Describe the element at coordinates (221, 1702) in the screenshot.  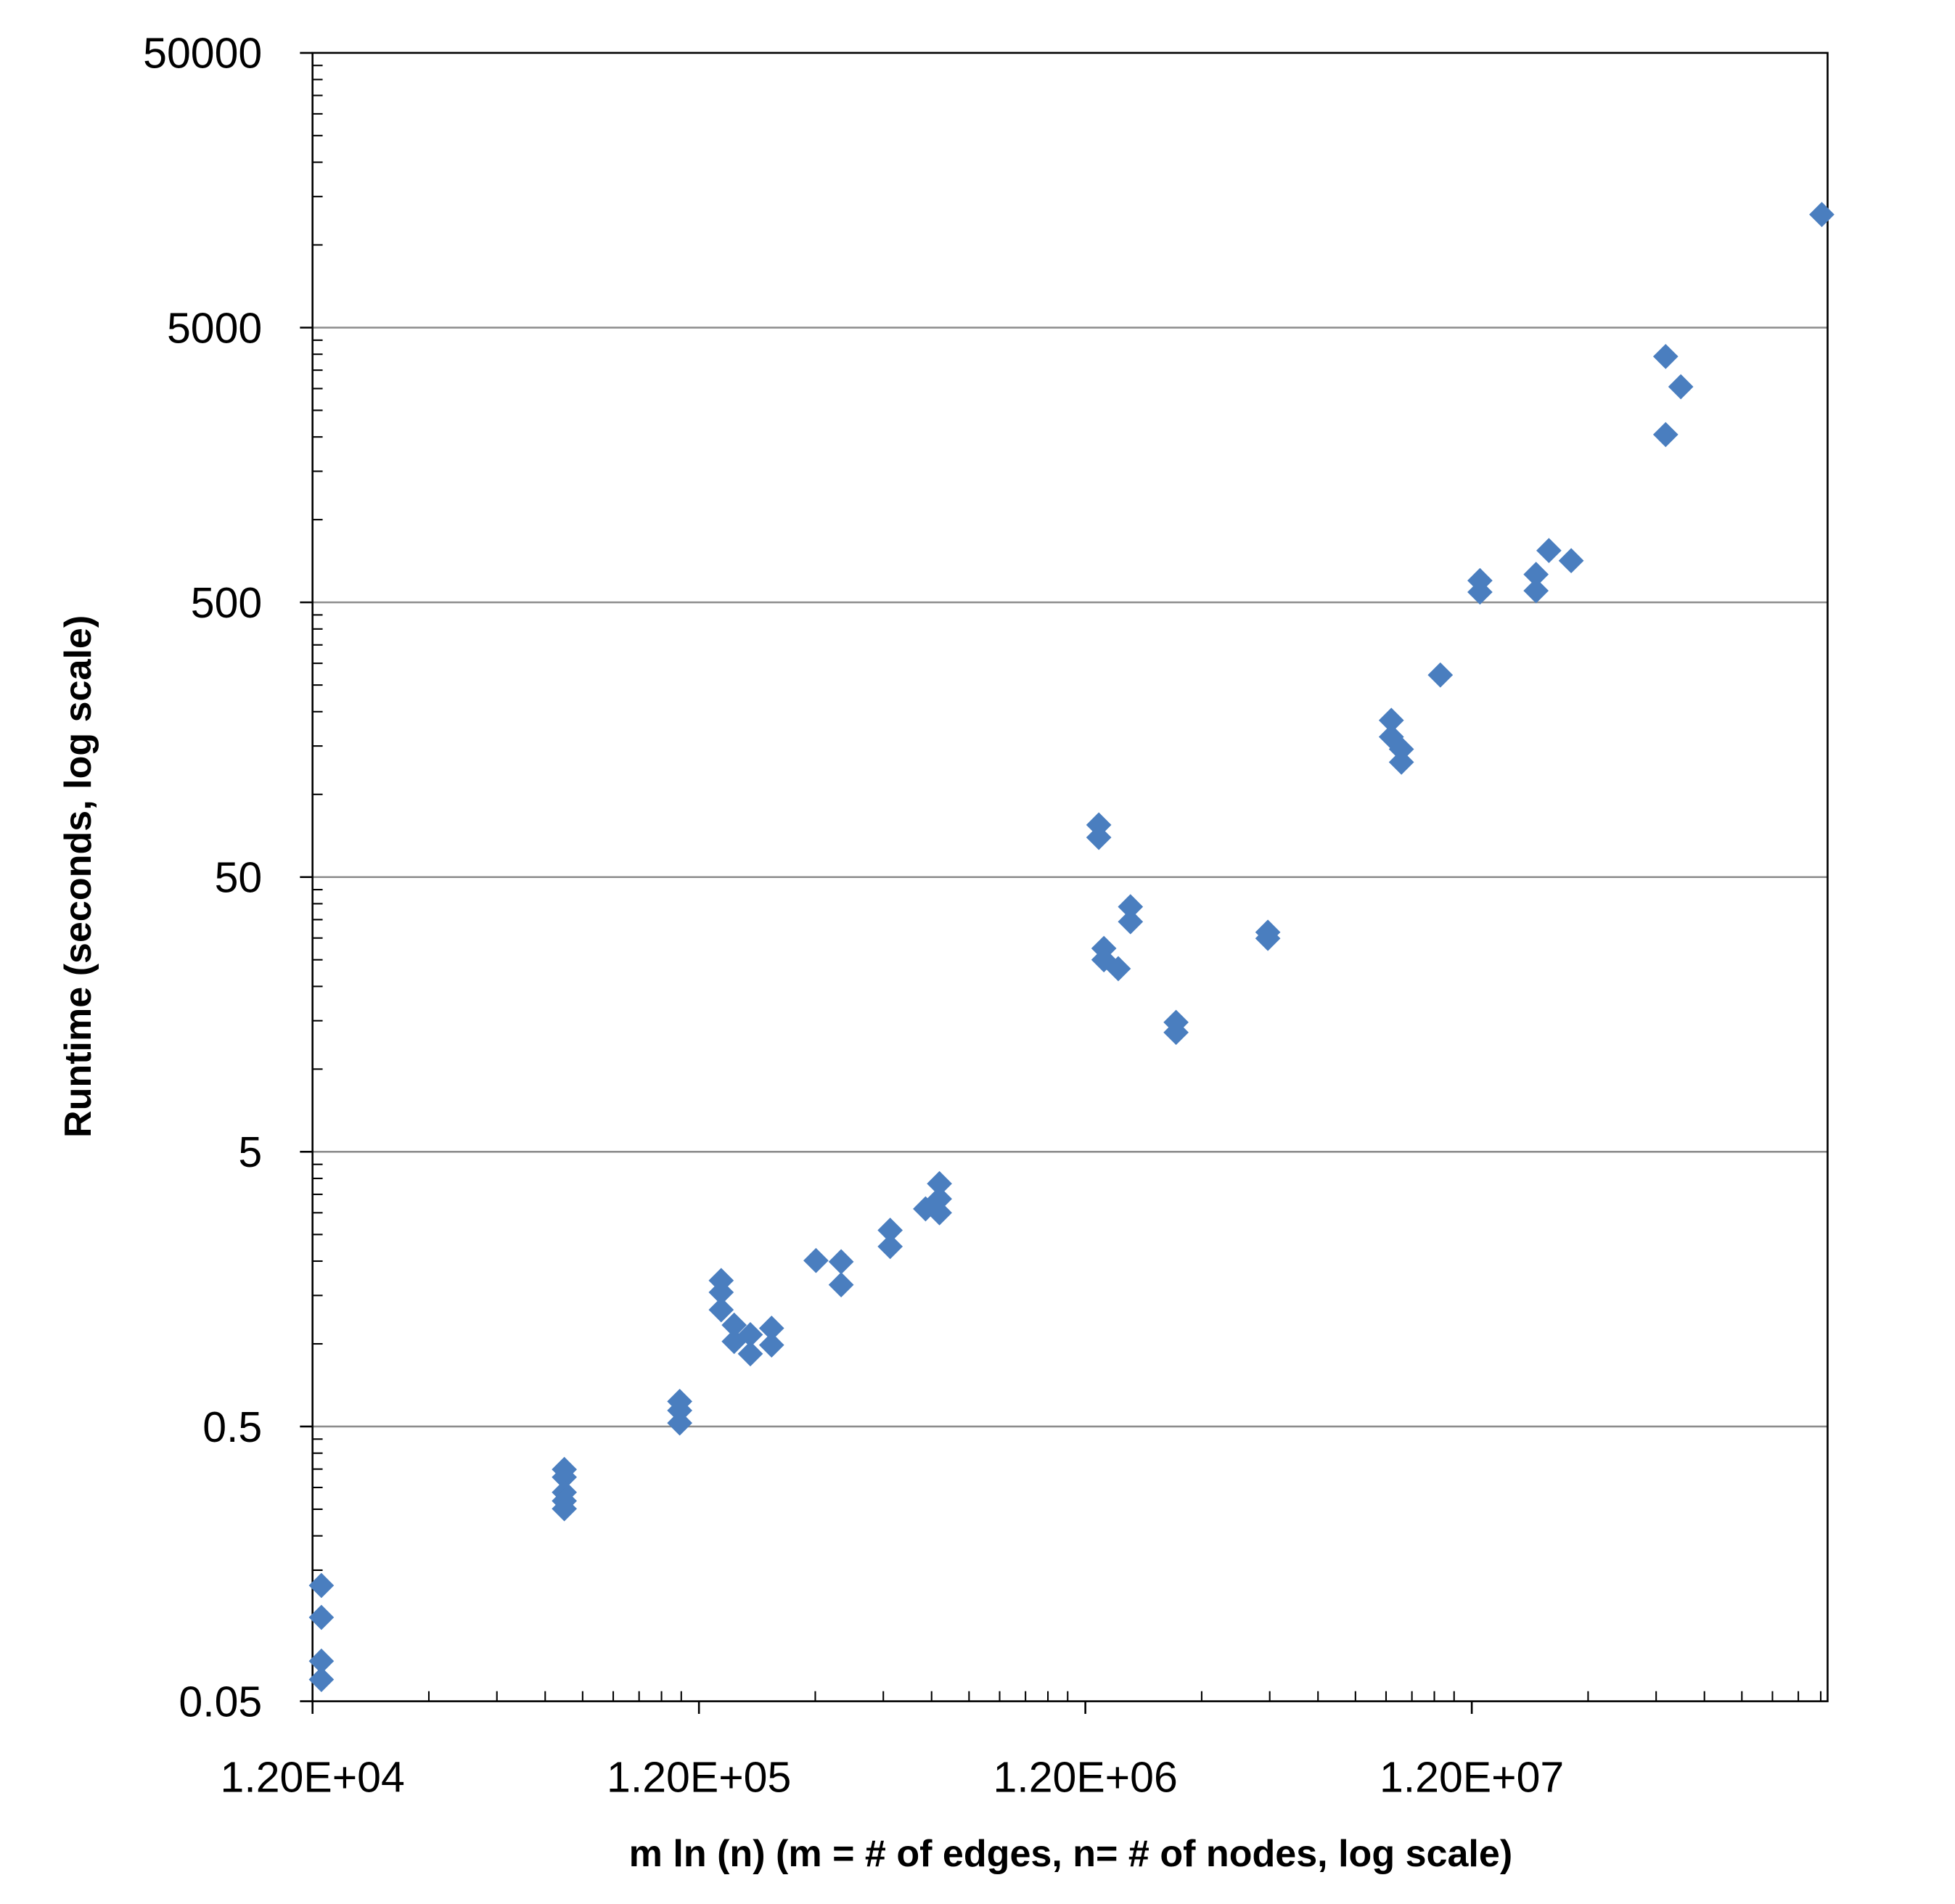
I see `y-tick-label: 0.05` at that location.